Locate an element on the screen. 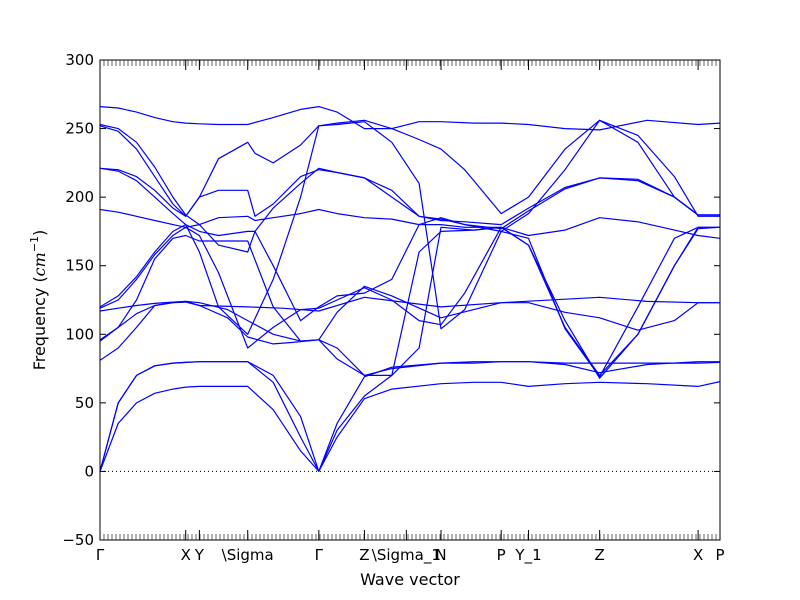  x-tick-label: Y_1 is located at coordinates (527, 555).